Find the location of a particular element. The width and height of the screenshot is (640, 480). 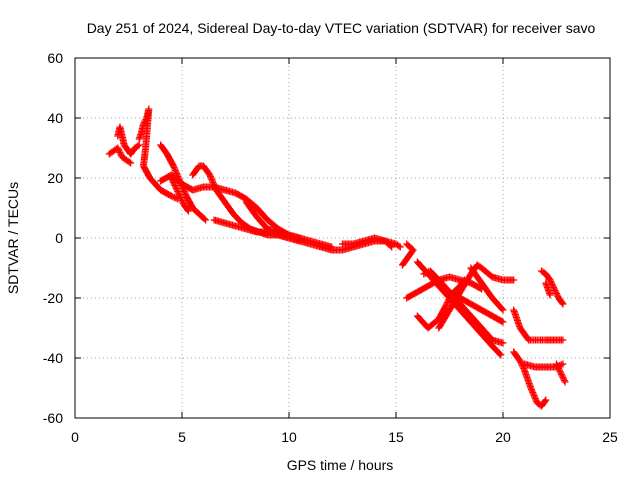

x-tick-label: 10 is located at coordinates (289, 437).